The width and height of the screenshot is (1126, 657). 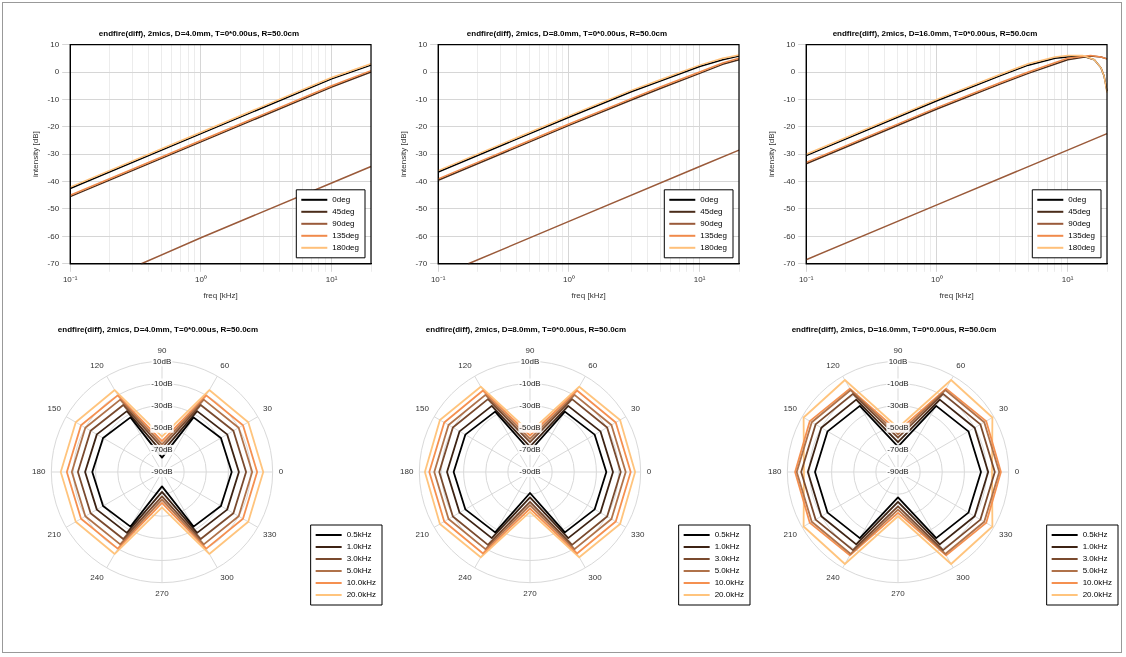 What do you see at coordinates (403, 154) in the screenshot?
I see `y-axis-title: intensity [dB]` at bounding box center [403, 154].